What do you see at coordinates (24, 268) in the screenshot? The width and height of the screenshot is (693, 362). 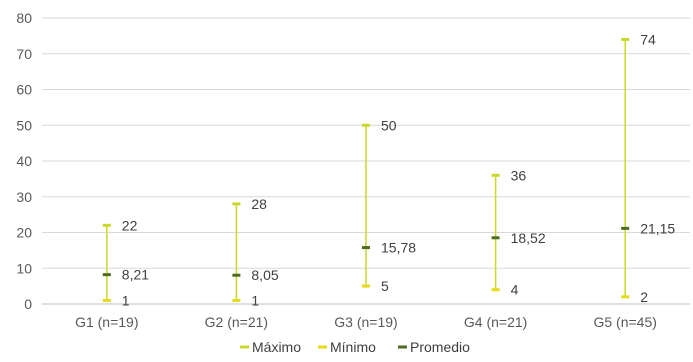 I see `y-tick-label: 10` at bounding box center [24, 268].